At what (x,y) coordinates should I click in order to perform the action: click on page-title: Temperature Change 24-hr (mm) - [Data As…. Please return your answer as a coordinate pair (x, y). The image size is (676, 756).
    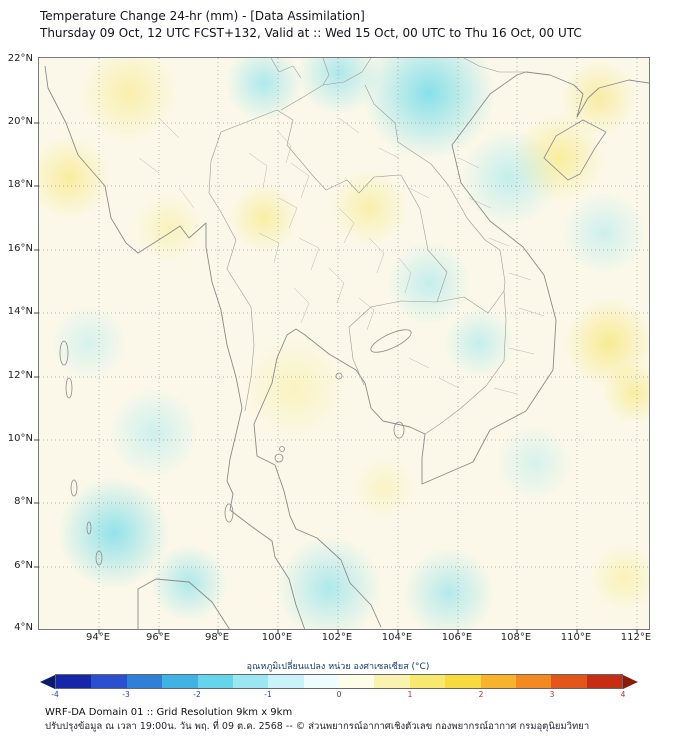
    Looking at the image, I should click on (202, 16).